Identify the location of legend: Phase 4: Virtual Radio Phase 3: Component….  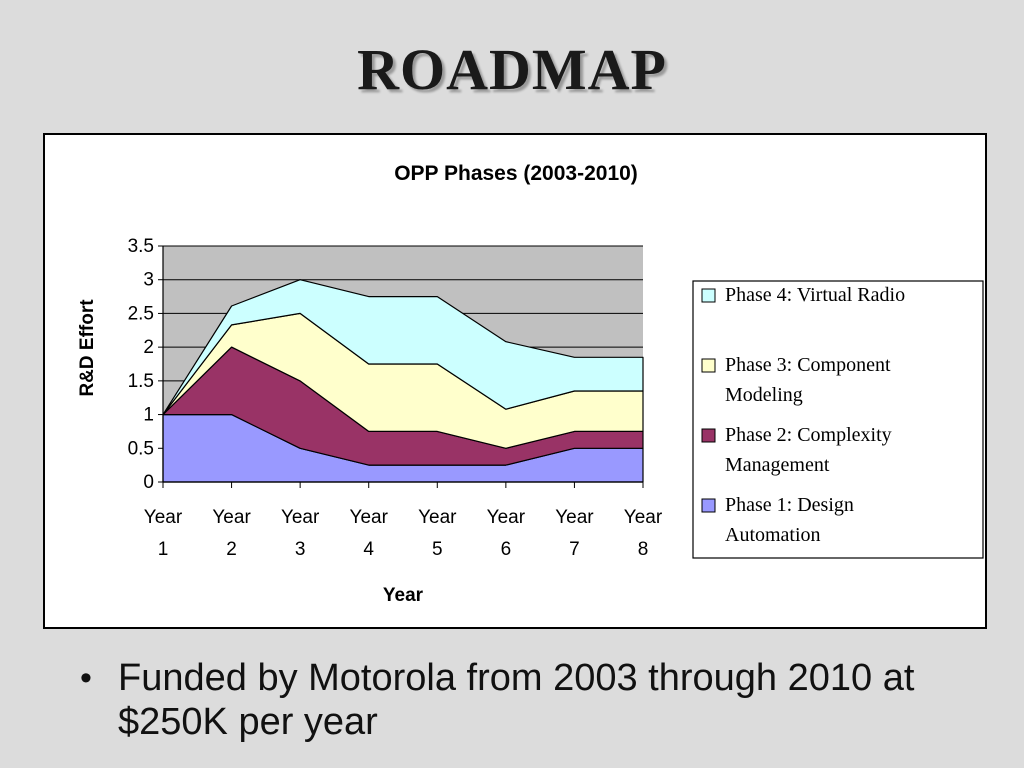
(838, 419).